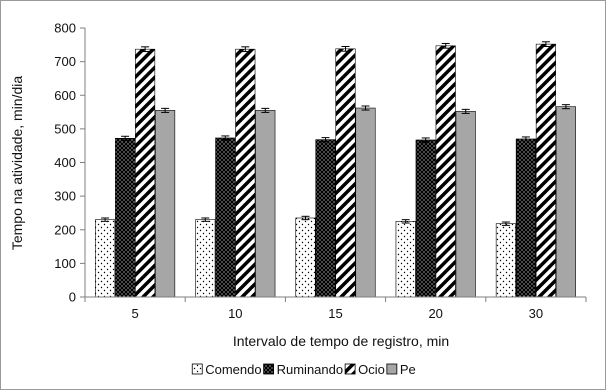 The height and width of the screenshot is (391, 606). I want to click on legend-label-ocio: Ocio, so click(371, 369).